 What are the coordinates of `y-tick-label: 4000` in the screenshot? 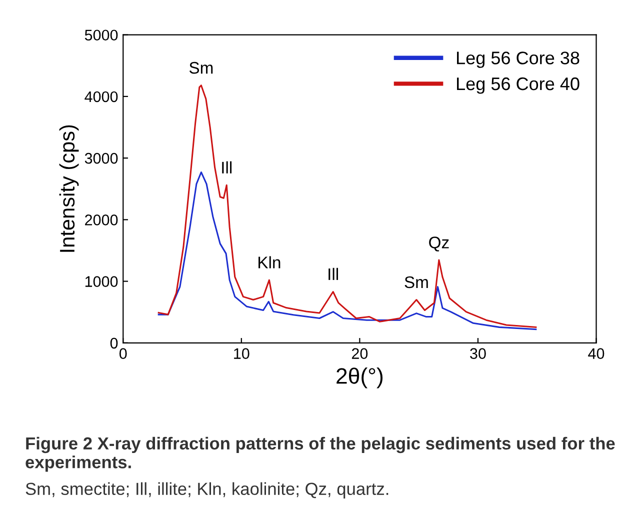 It's located at (101, 96).